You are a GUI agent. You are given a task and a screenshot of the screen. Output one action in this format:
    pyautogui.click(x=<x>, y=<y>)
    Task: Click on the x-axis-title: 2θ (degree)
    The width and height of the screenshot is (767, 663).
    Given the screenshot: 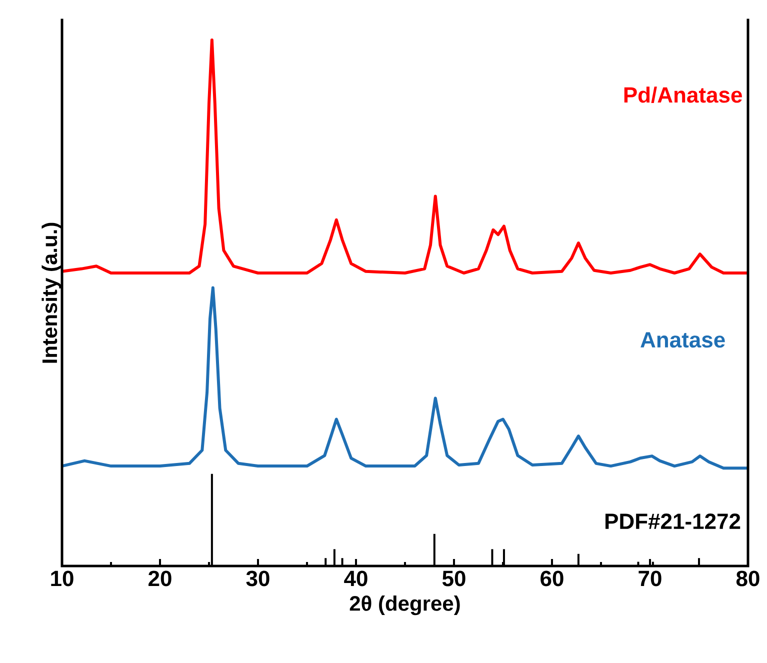 What is the action you would take?
    pyautogui.click(x=405, y=605)
    